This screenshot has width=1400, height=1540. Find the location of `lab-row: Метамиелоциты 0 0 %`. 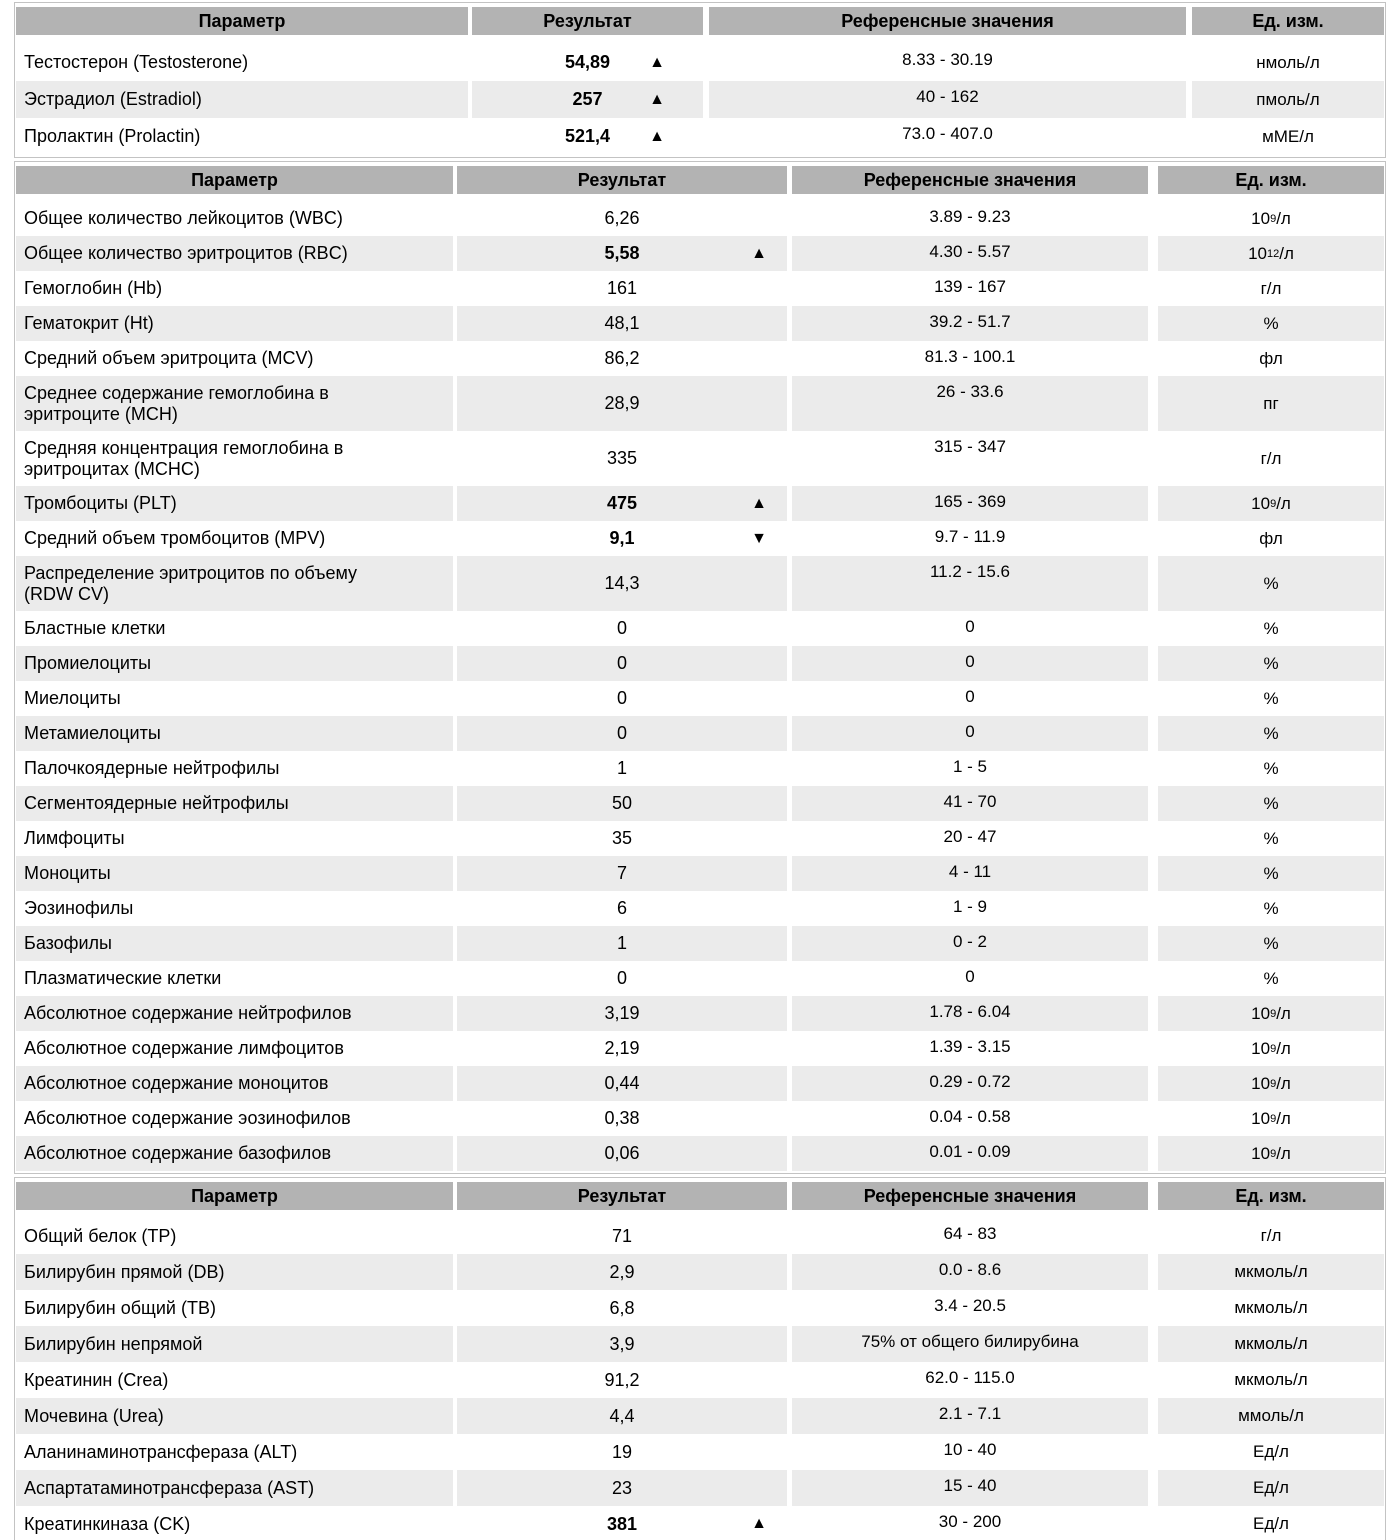

lab-row: Метамиелоциты 0 0 % is located at coordinates (700, 733).